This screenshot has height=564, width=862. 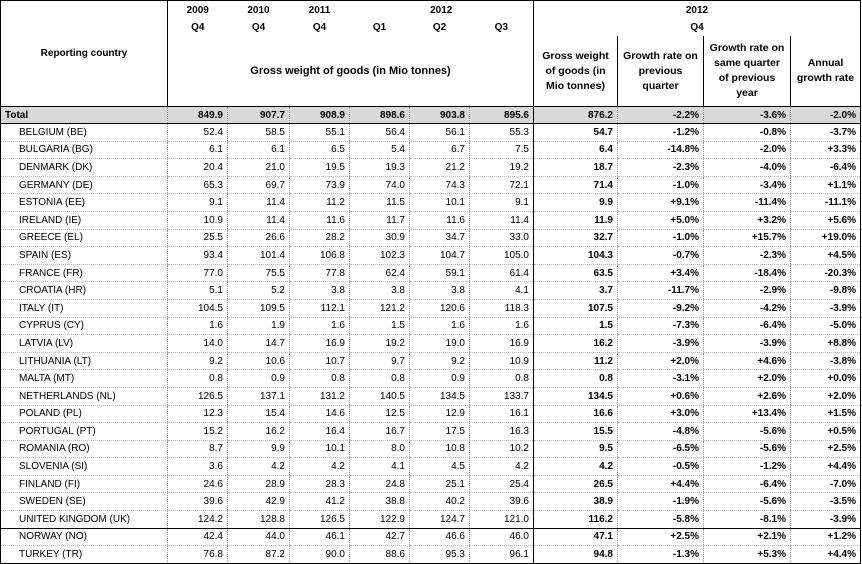 I want to click on table-cell: 24.6, so click(x=198, y=484).